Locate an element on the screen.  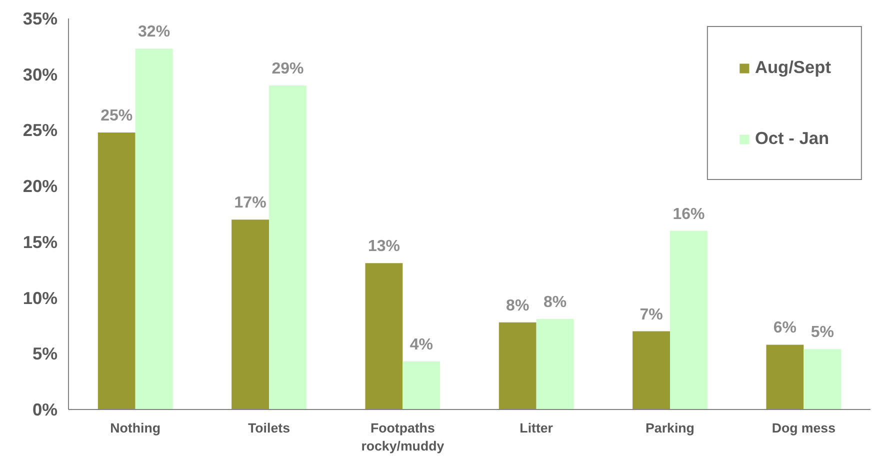
data-label: 7% is located at coordinates (651, 315).